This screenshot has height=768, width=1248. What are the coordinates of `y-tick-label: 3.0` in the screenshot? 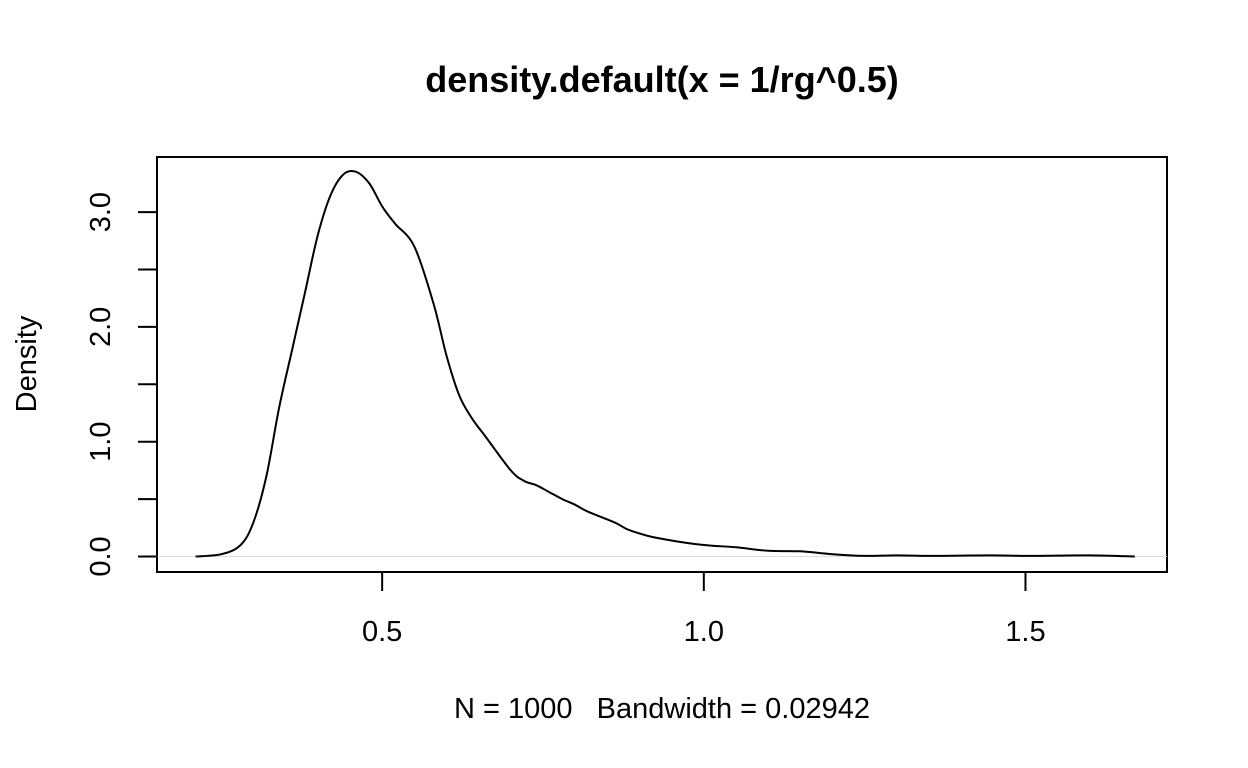 It's located at (101, 212).